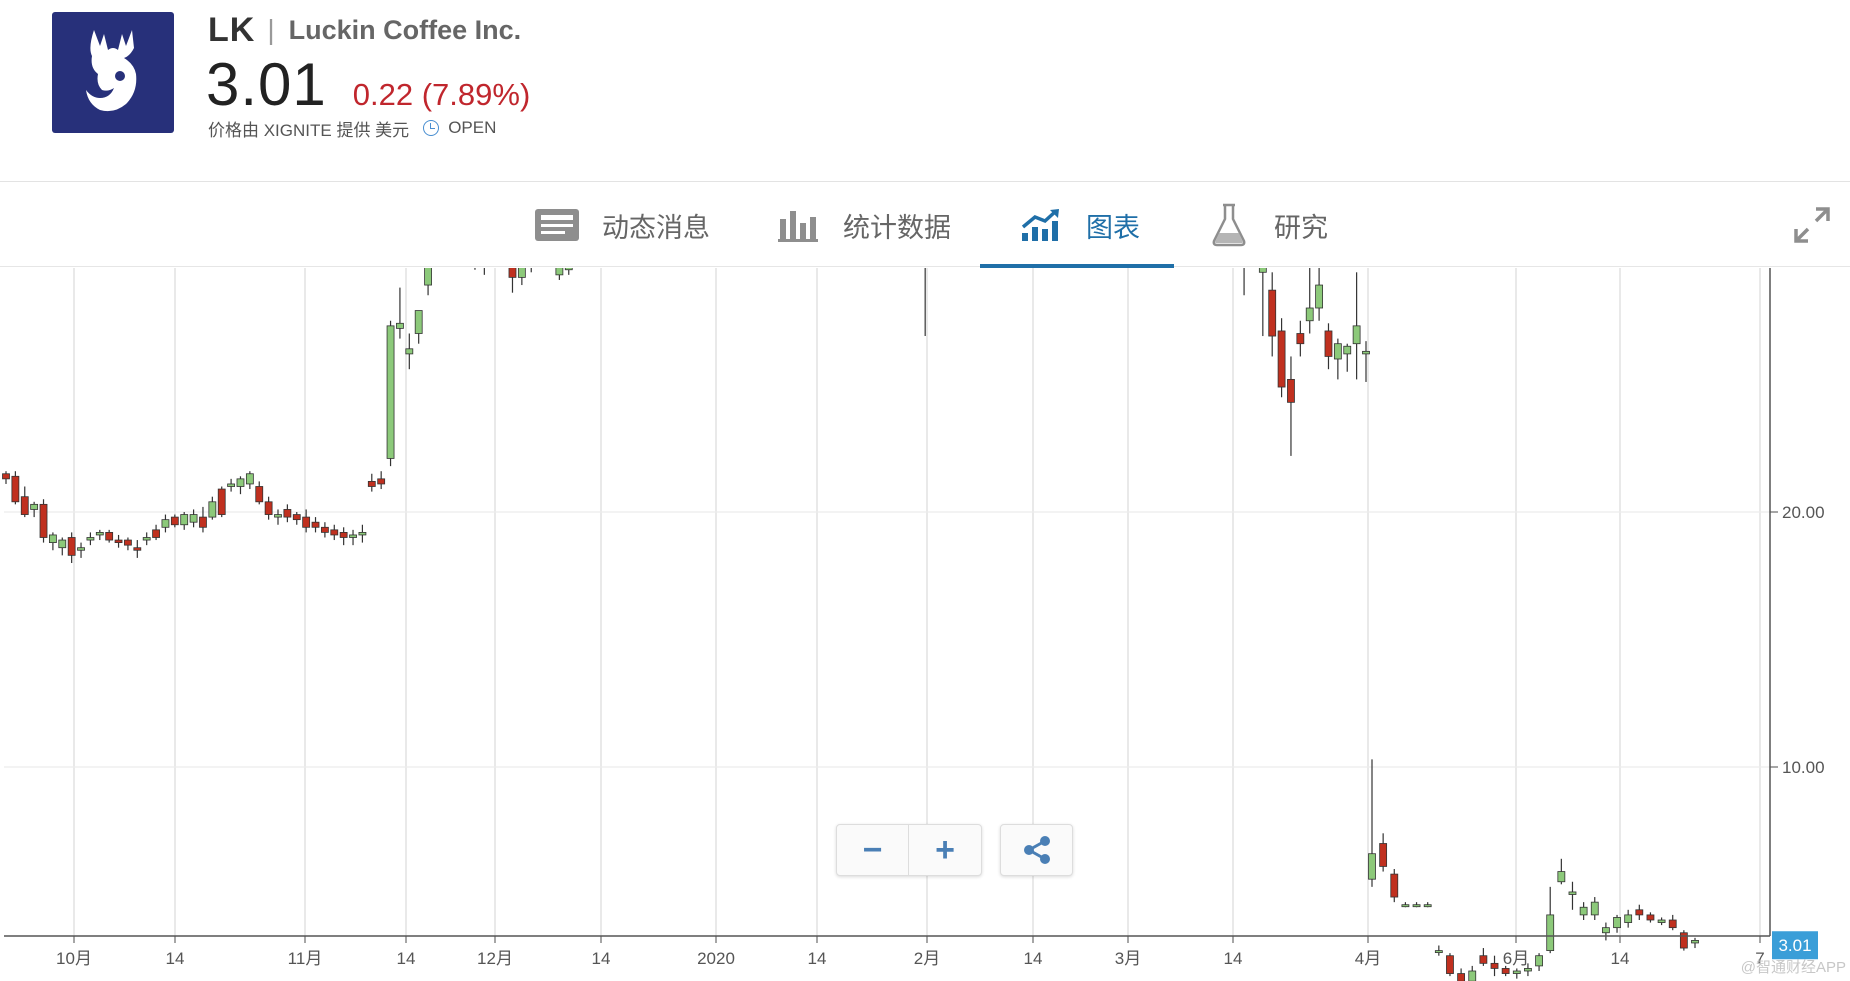  Describe the element at coordinates (1759, 958) in the screenshot. I see `x-tick-label: 7` at that location.